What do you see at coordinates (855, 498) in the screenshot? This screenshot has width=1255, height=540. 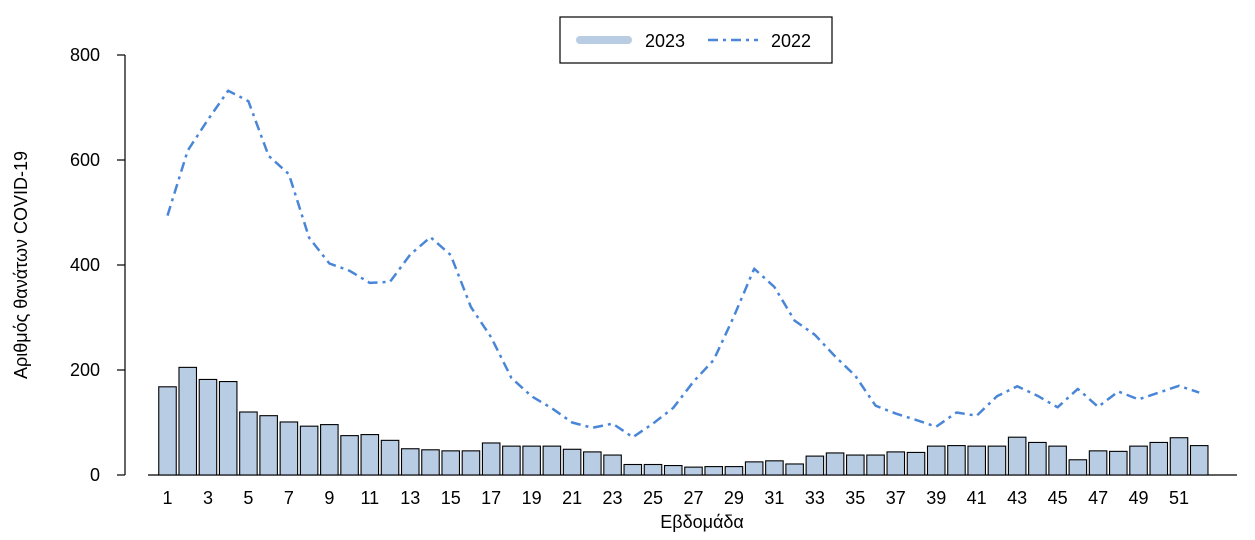 I see `x-tick-label: 35` at bounding box center [855, 498].